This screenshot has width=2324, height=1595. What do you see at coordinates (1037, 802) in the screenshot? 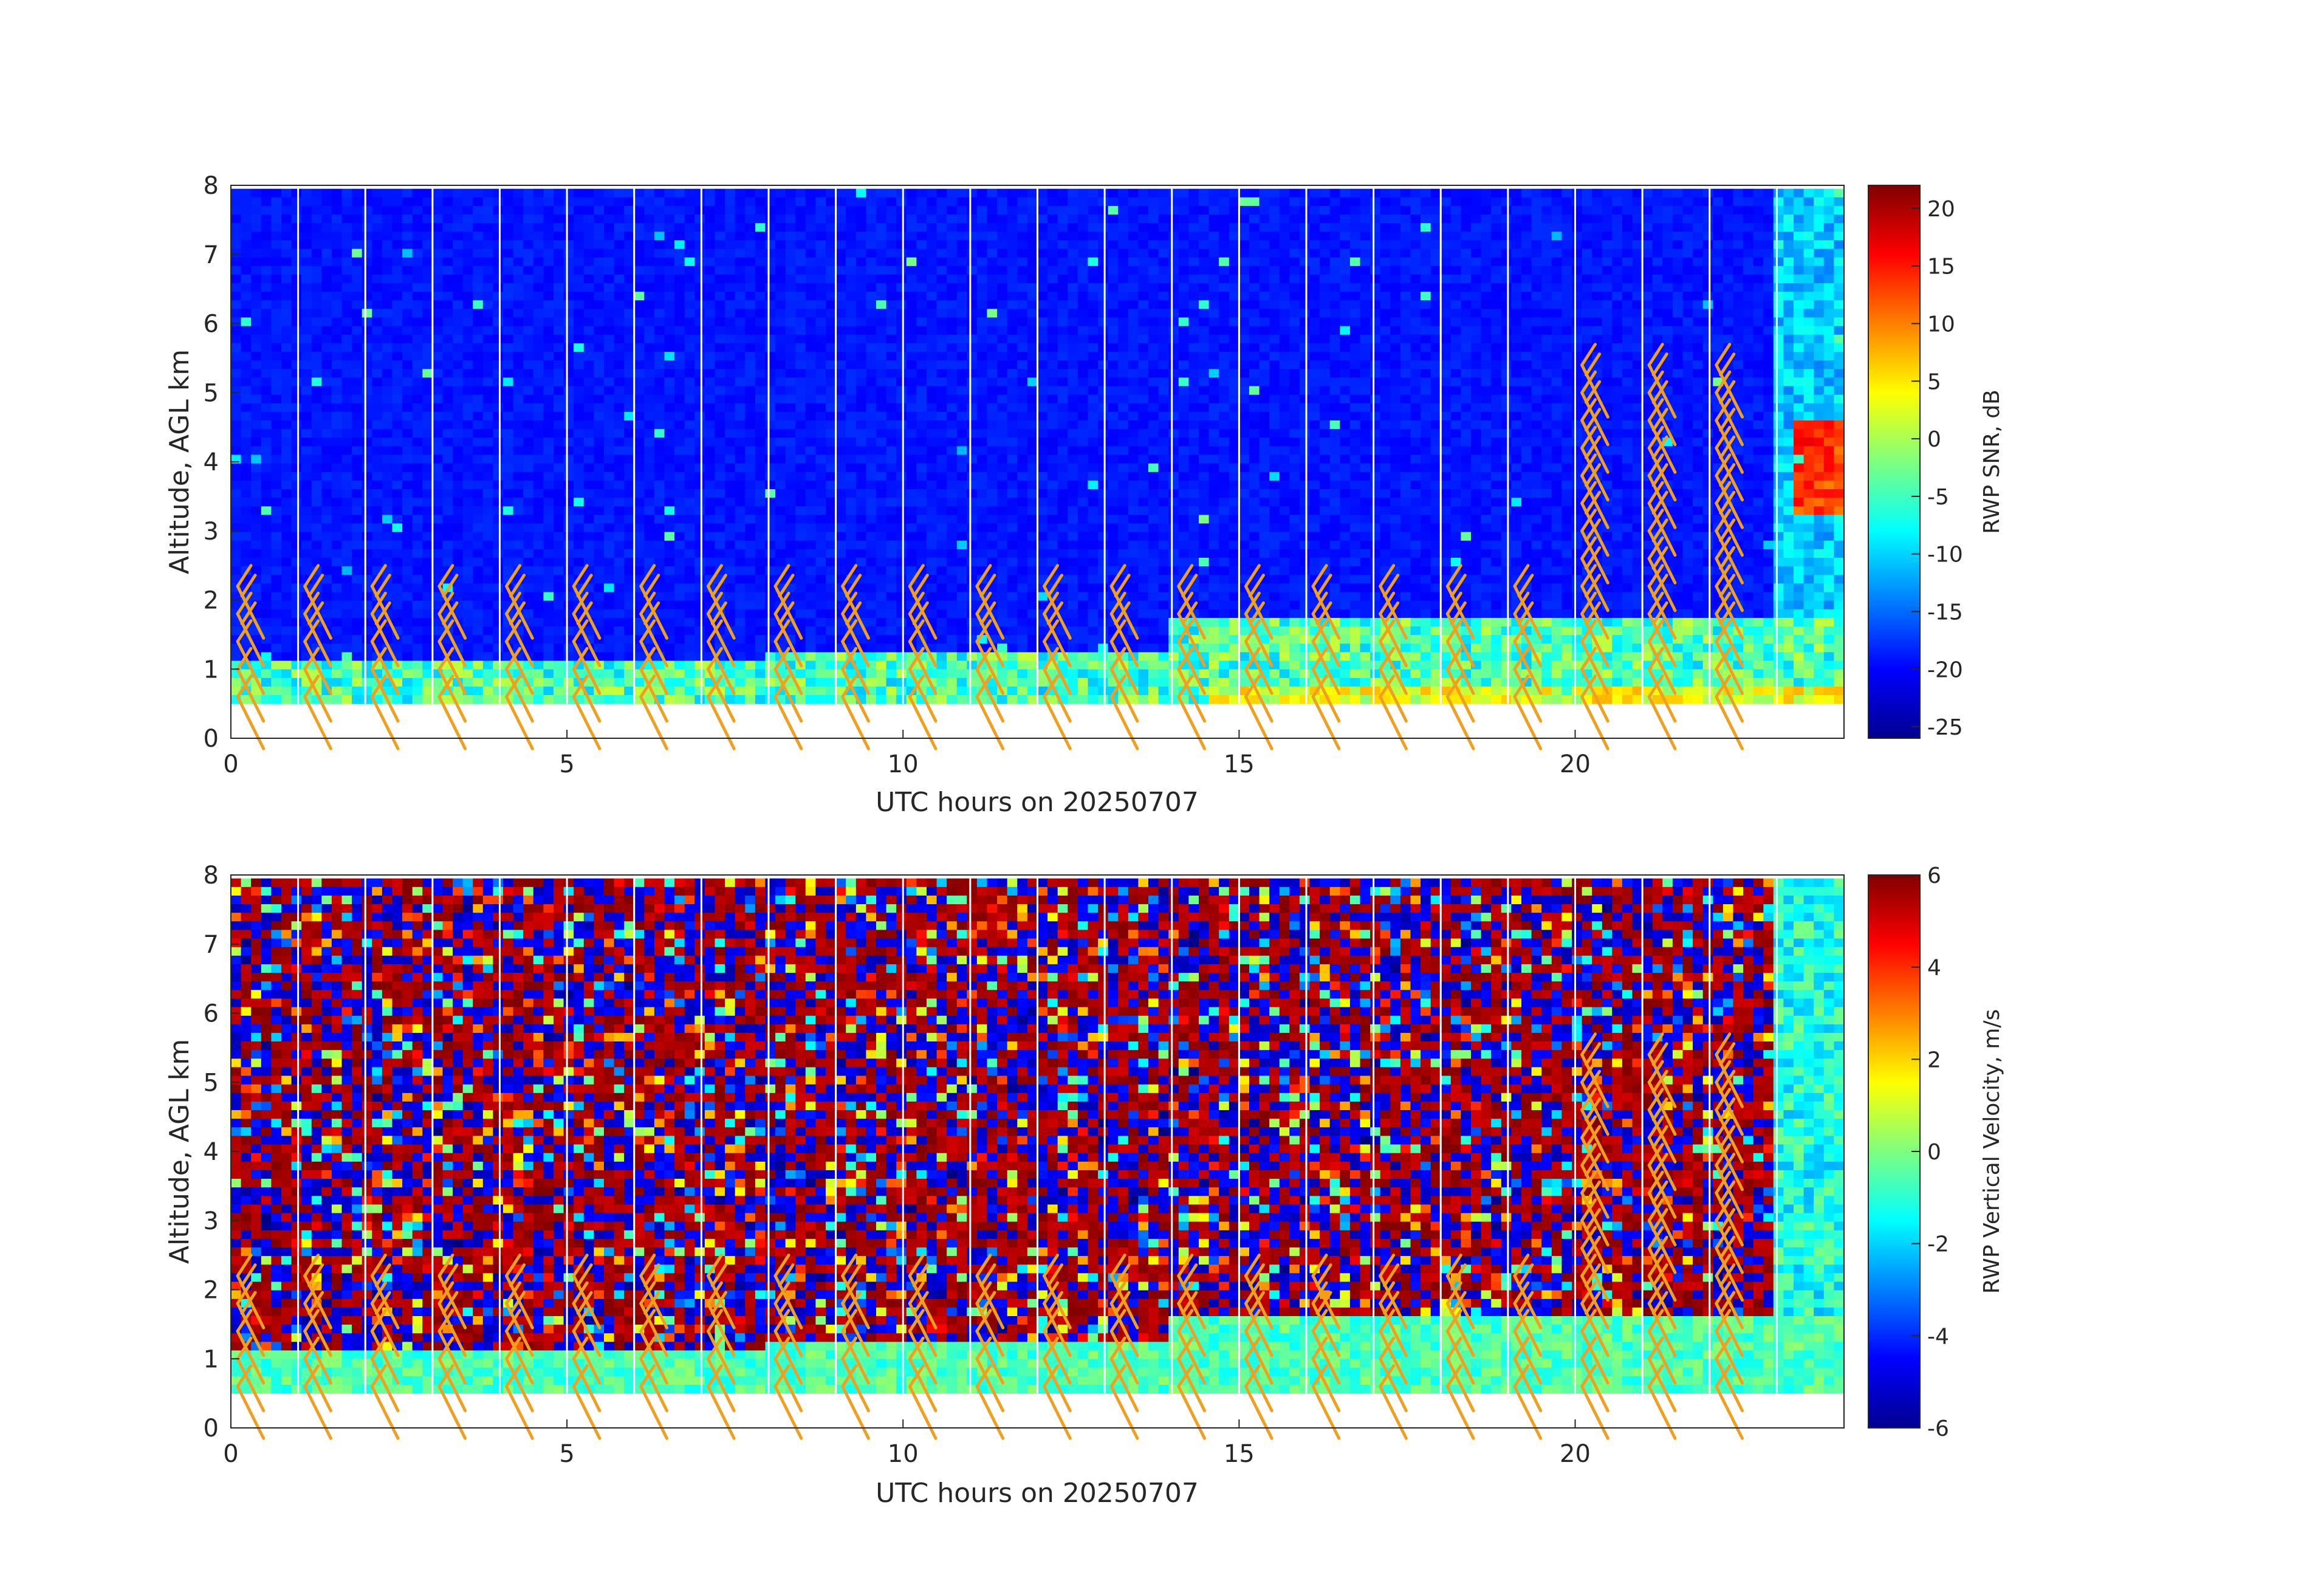
I see `snr-x-axis-label: UTC hours on 20250707` at bounding box center [1037, 802].